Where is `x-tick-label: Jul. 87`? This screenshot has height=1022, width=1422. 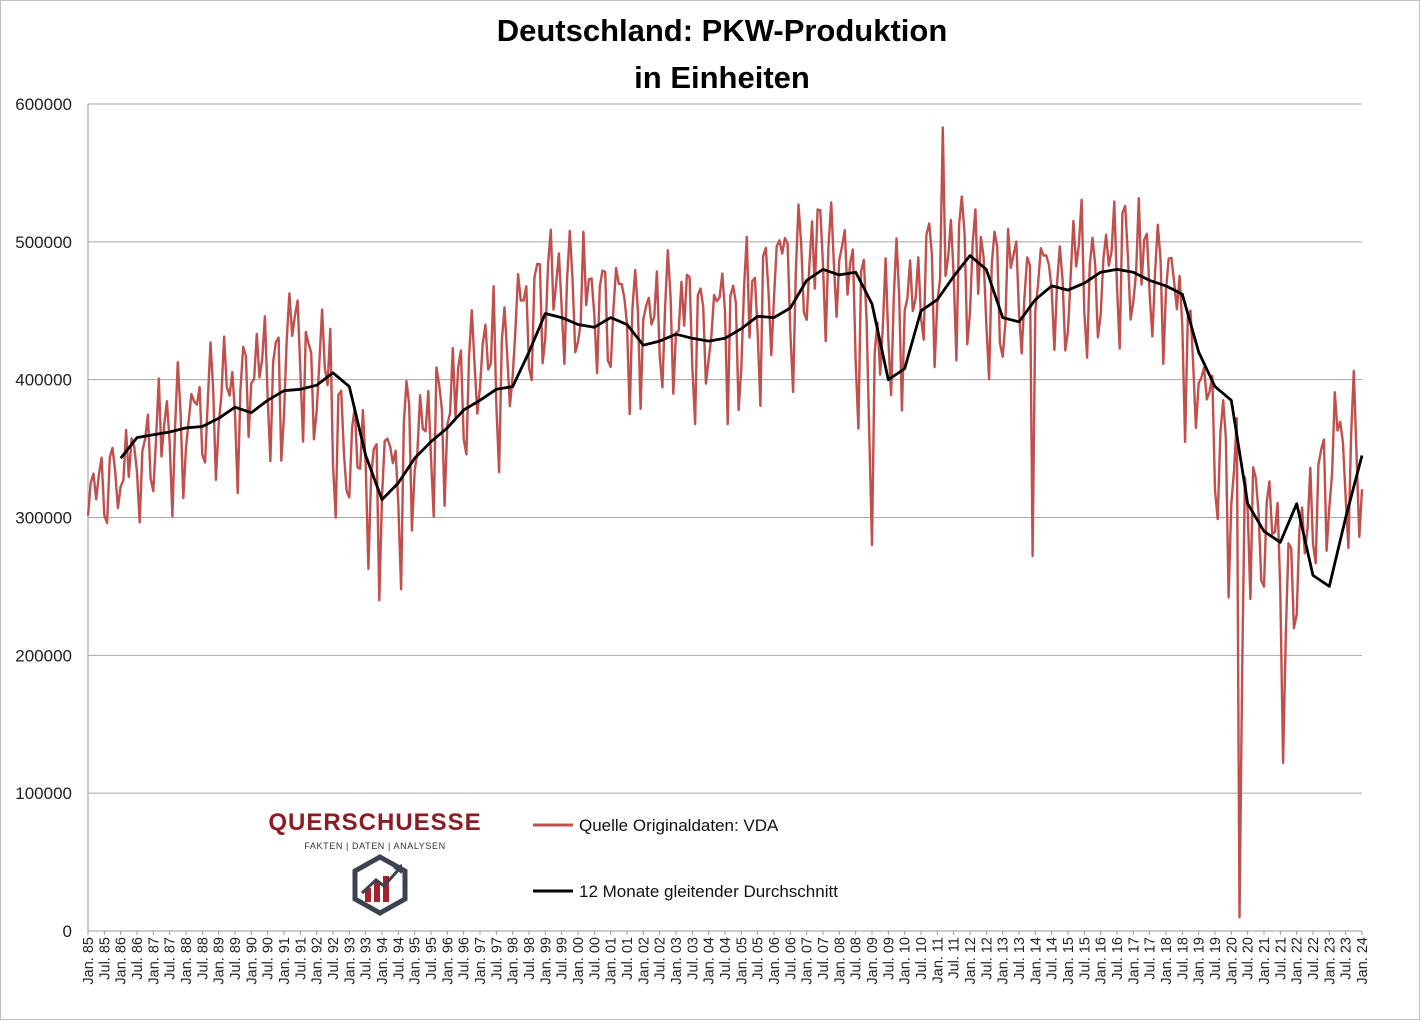 x-tick-label: Jul. 87 is located at coordinates (171, 958).